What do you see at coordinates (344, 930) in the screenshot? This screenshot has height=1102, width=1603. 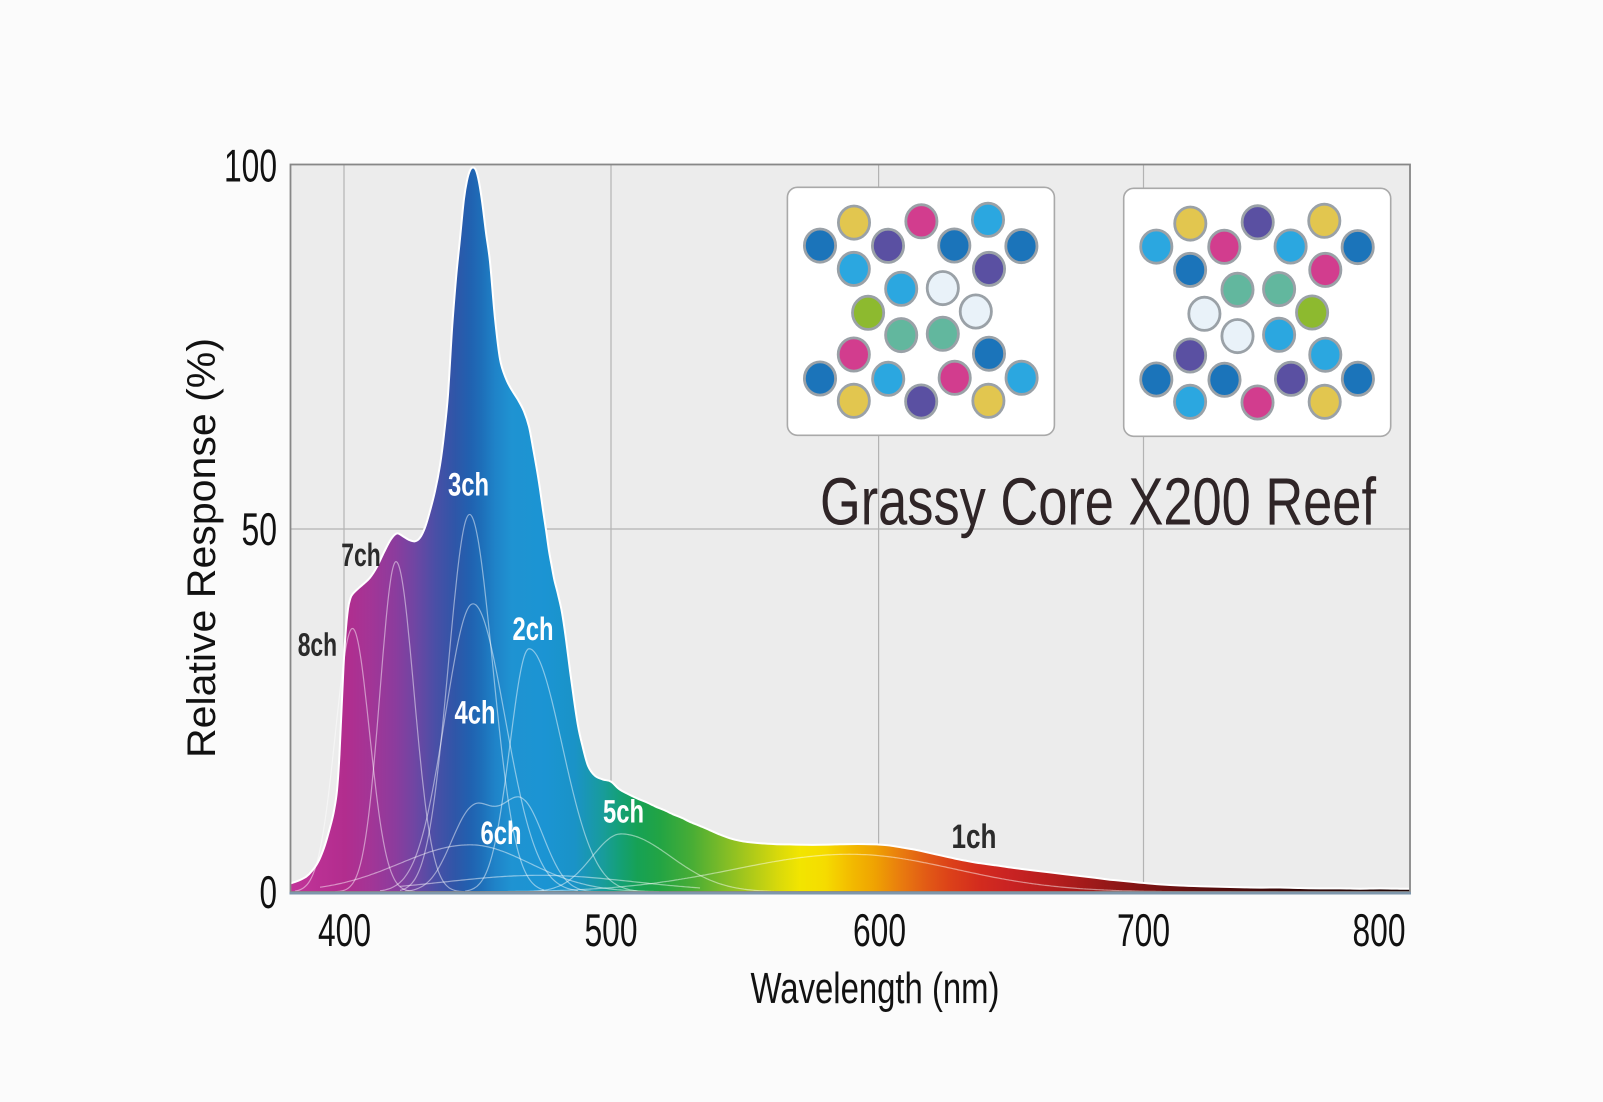 I see `svg-text: 400` at bounding box center [344, 930].